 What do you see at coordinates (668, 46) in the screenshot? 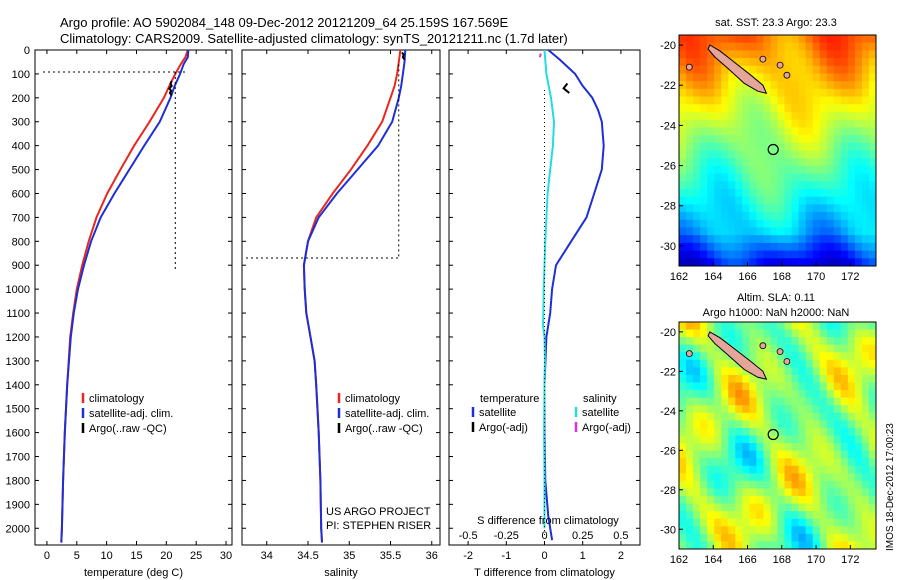
I see `map-y-tick-label: -20` at bounding box center [668, 46].